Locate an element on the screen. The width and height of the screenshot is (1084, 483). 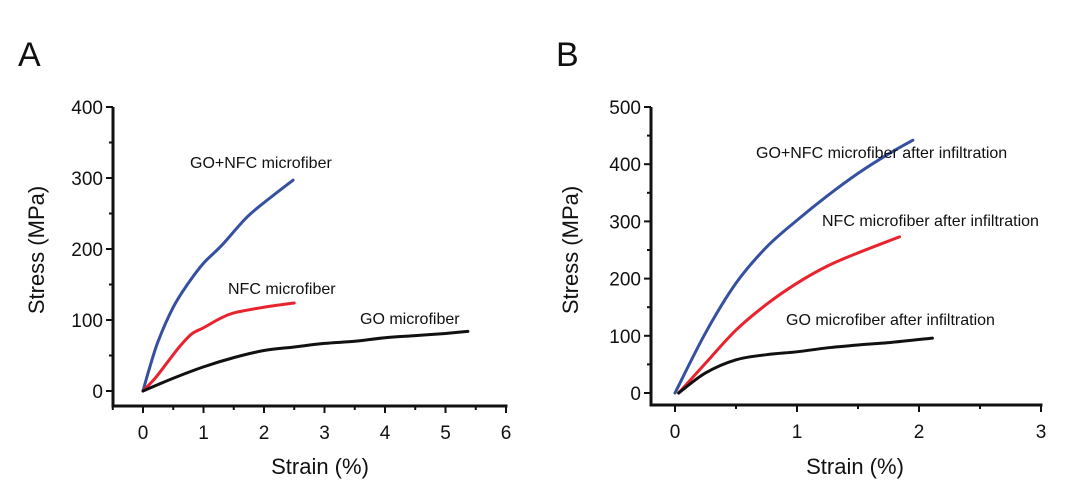
series-group-b is located at coordinates (803, 266).